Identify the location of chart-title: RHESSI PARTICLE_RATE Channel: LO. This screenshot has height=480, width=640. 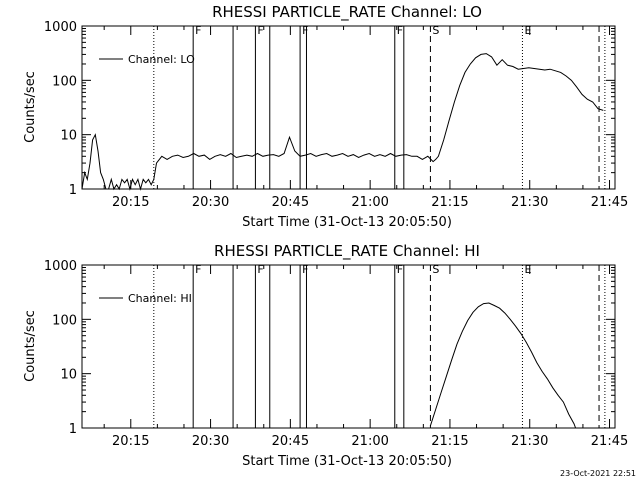
(347, 12).